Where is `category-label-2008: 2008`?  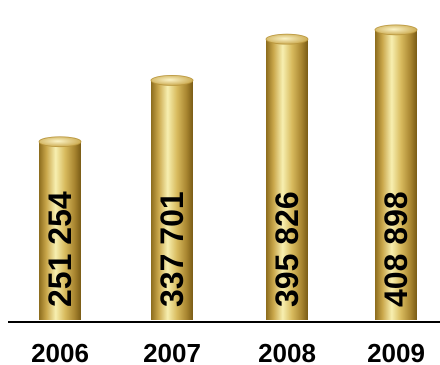 category-label-2008: 2008 is located at coordinates (287, 351).